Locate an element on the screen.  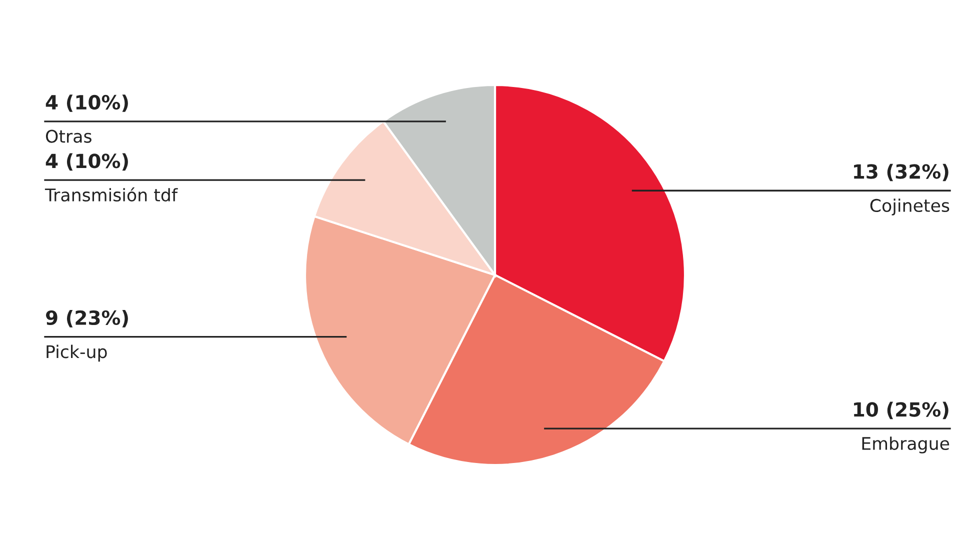
slice-label: Cojinetes is located at coordinates (910, 207).